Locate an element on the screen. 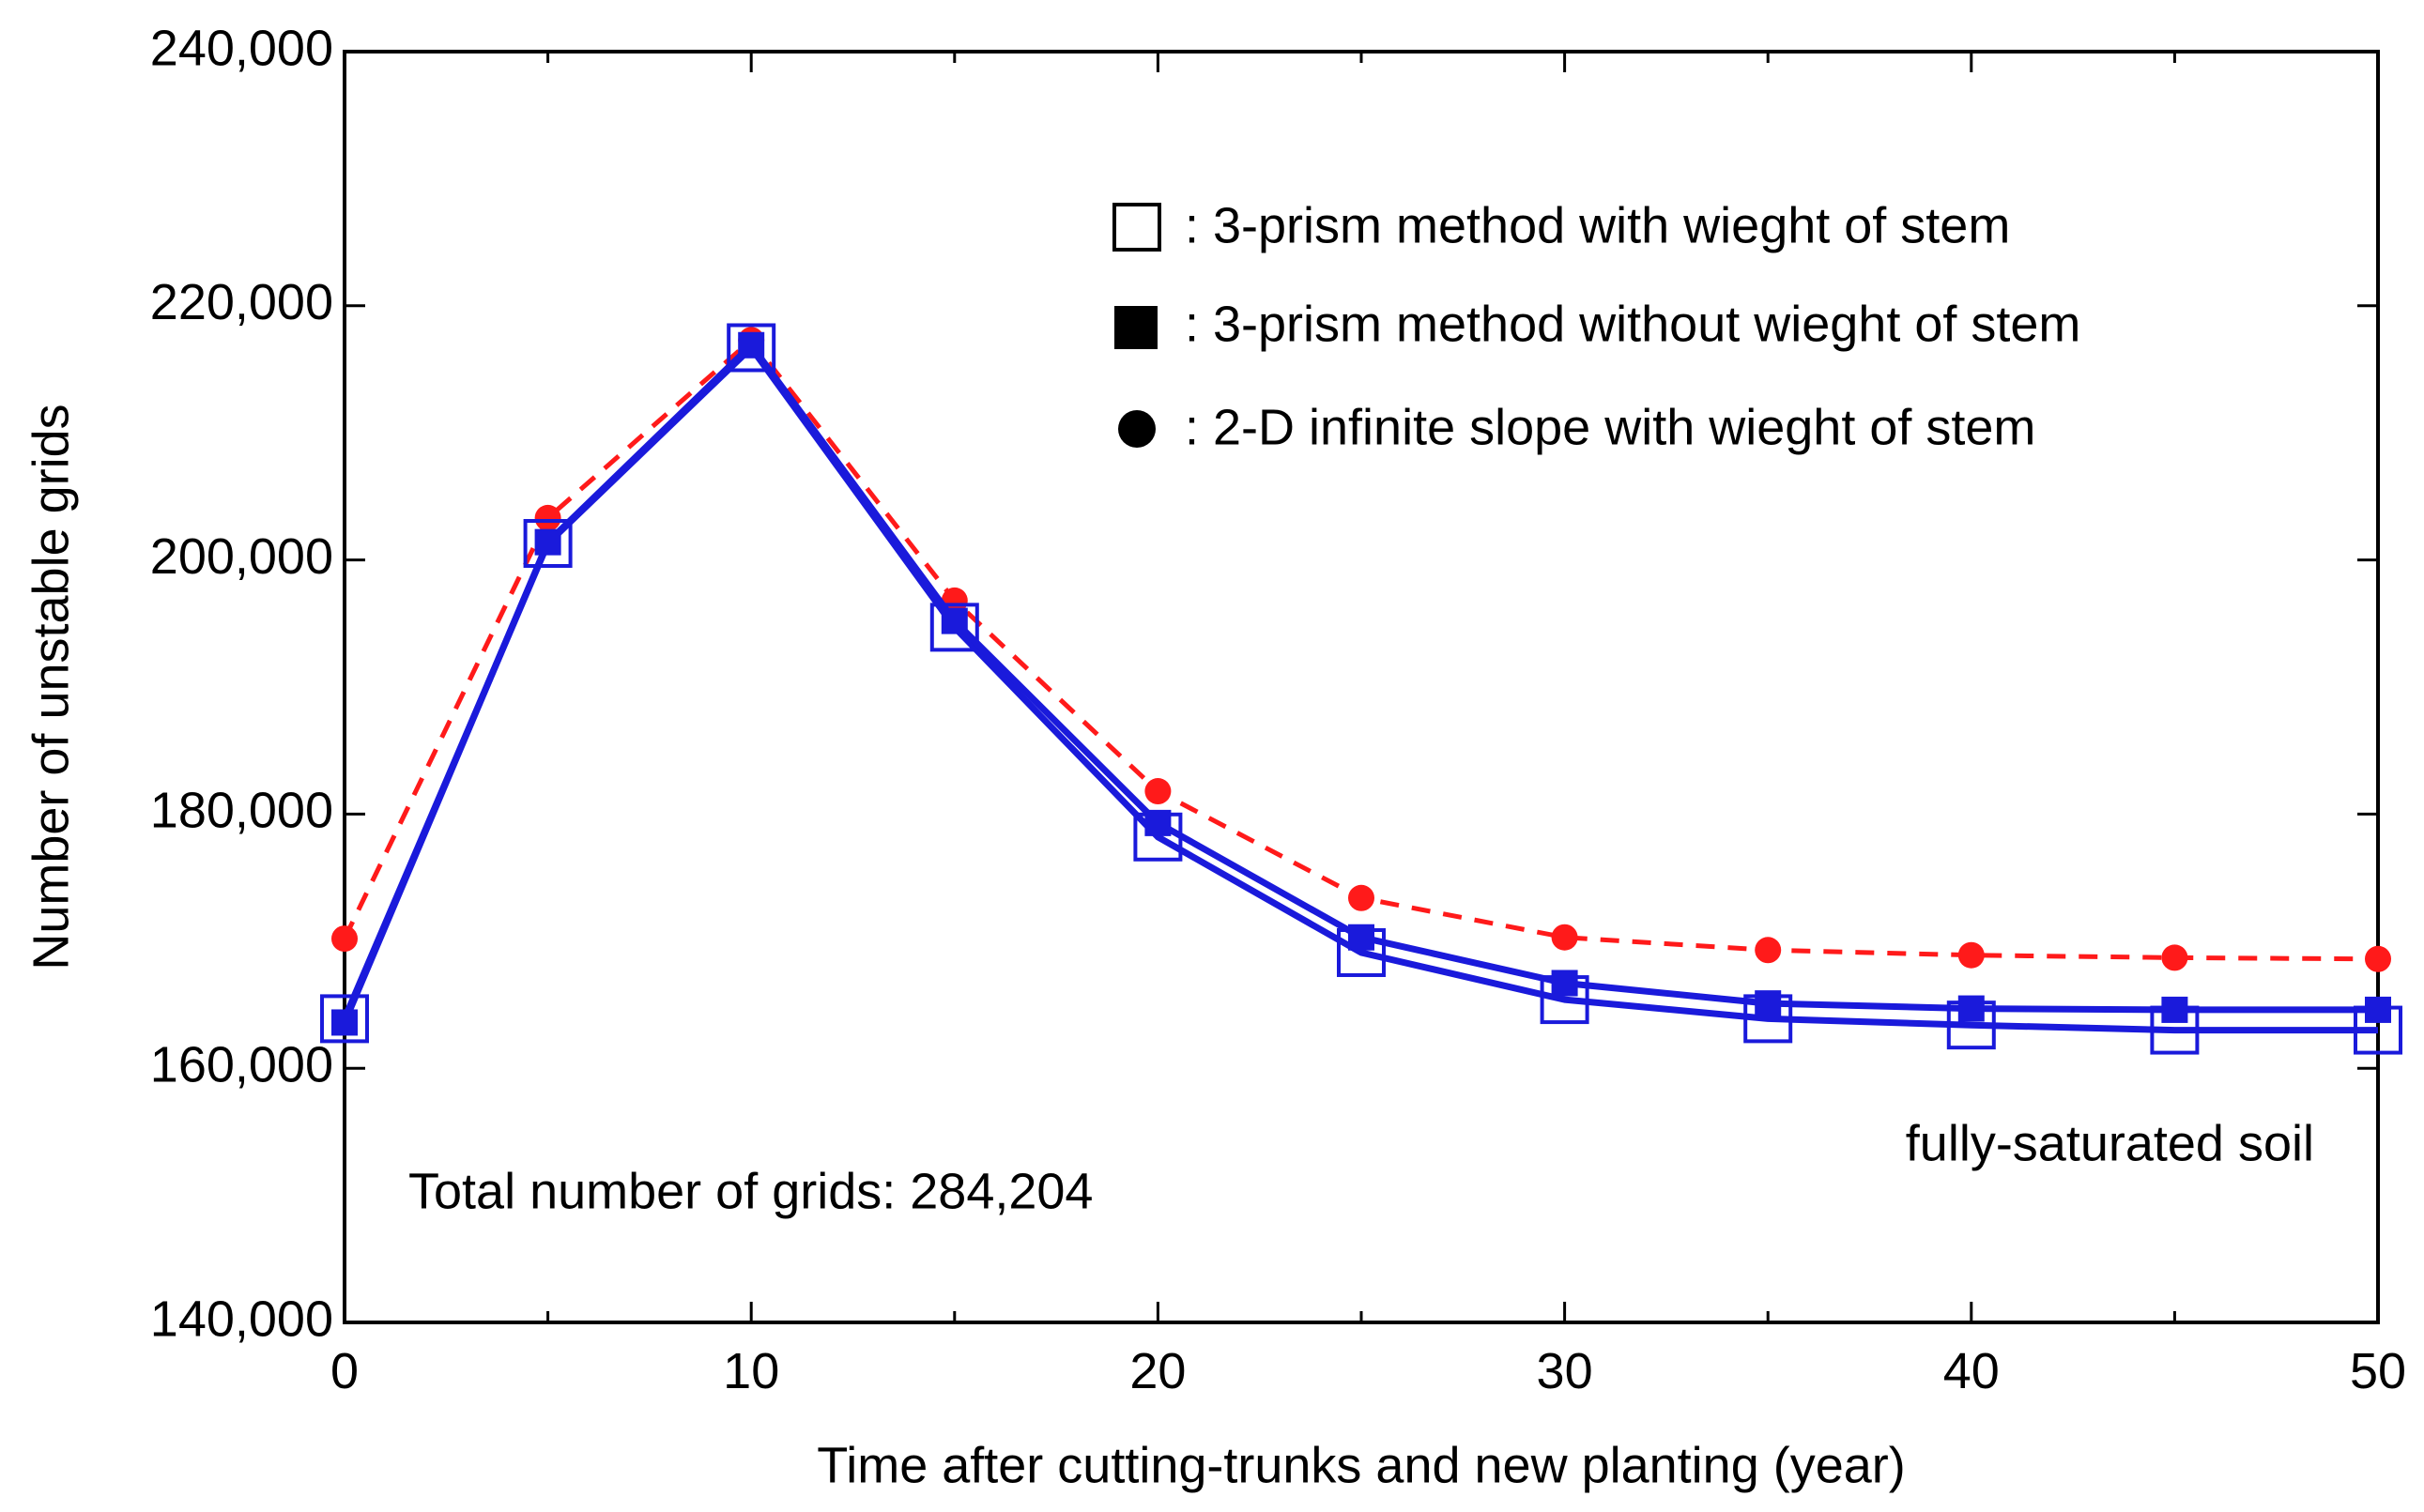 The image size is (2424, 1512). x-tick-label-30: 30 is located at coordinates (1565, 1371).